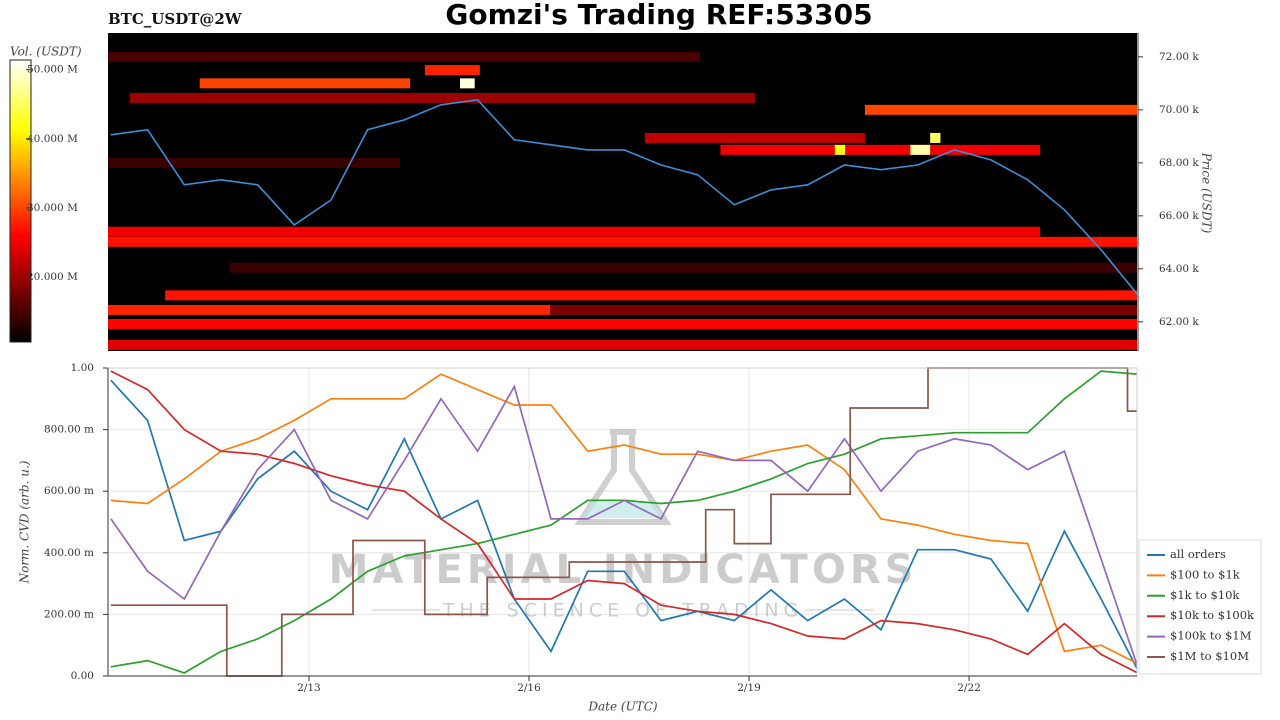 The width and height of the screenshot is (1280, 720). What do you see at coordinates (1179, 216) in the screenshot?
I see `y-tick-label: 66.00 k` at bounding box center [1179, 216].